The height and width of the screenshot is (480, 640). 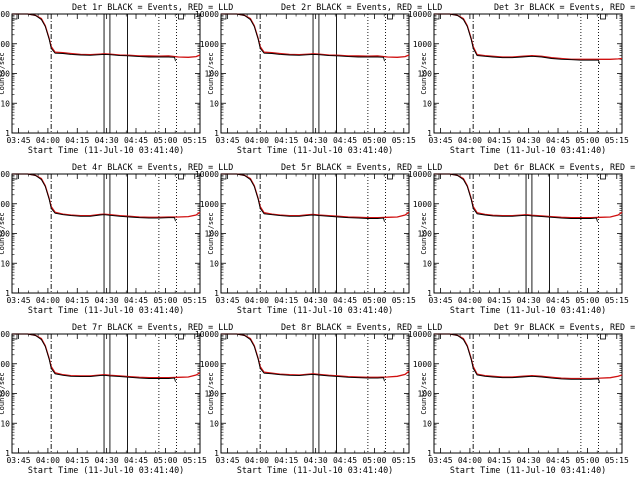 I want to click on chart-title: Det 8r BLACK = Events, RED = LLD, so click(x=361, y=327).